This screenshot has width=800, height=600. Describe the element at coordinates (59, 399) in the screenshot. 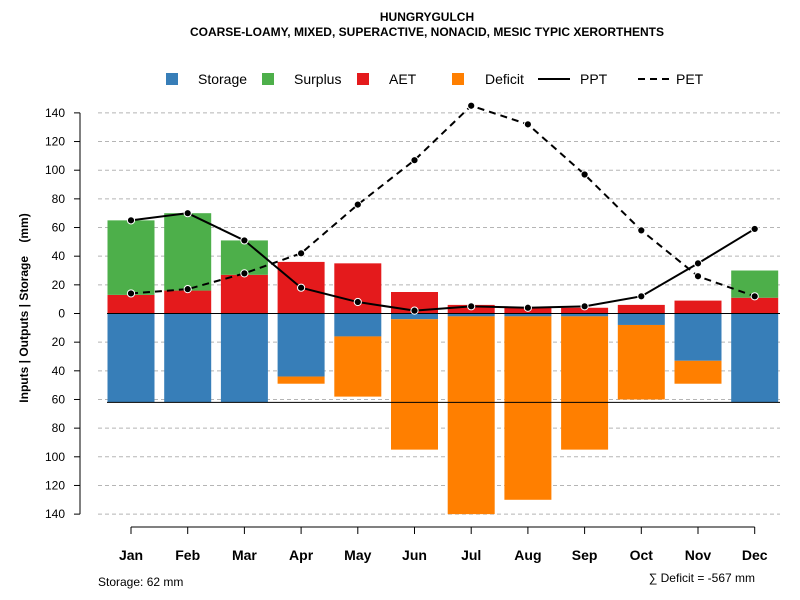

I see `y-tick-label: 60` at that location.